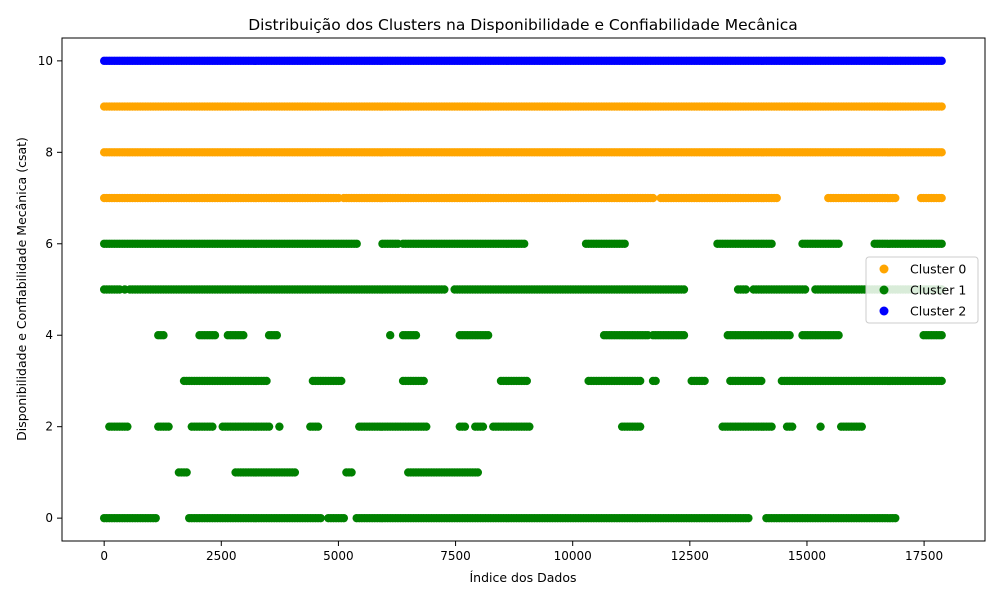 This screenshot has height=600, width=1000. What do you see at coordinates (49, 152) in the screenshot?
I see `y-tick-label: 8` at bounding box center [49, 152].